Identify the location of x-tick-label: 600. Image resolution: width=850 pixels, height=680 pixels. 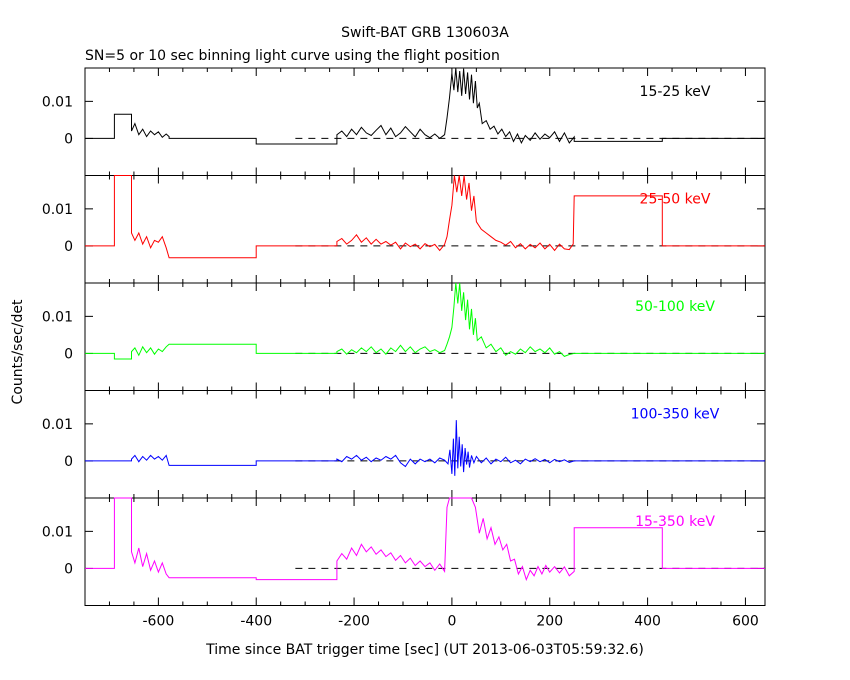
(745, 622).